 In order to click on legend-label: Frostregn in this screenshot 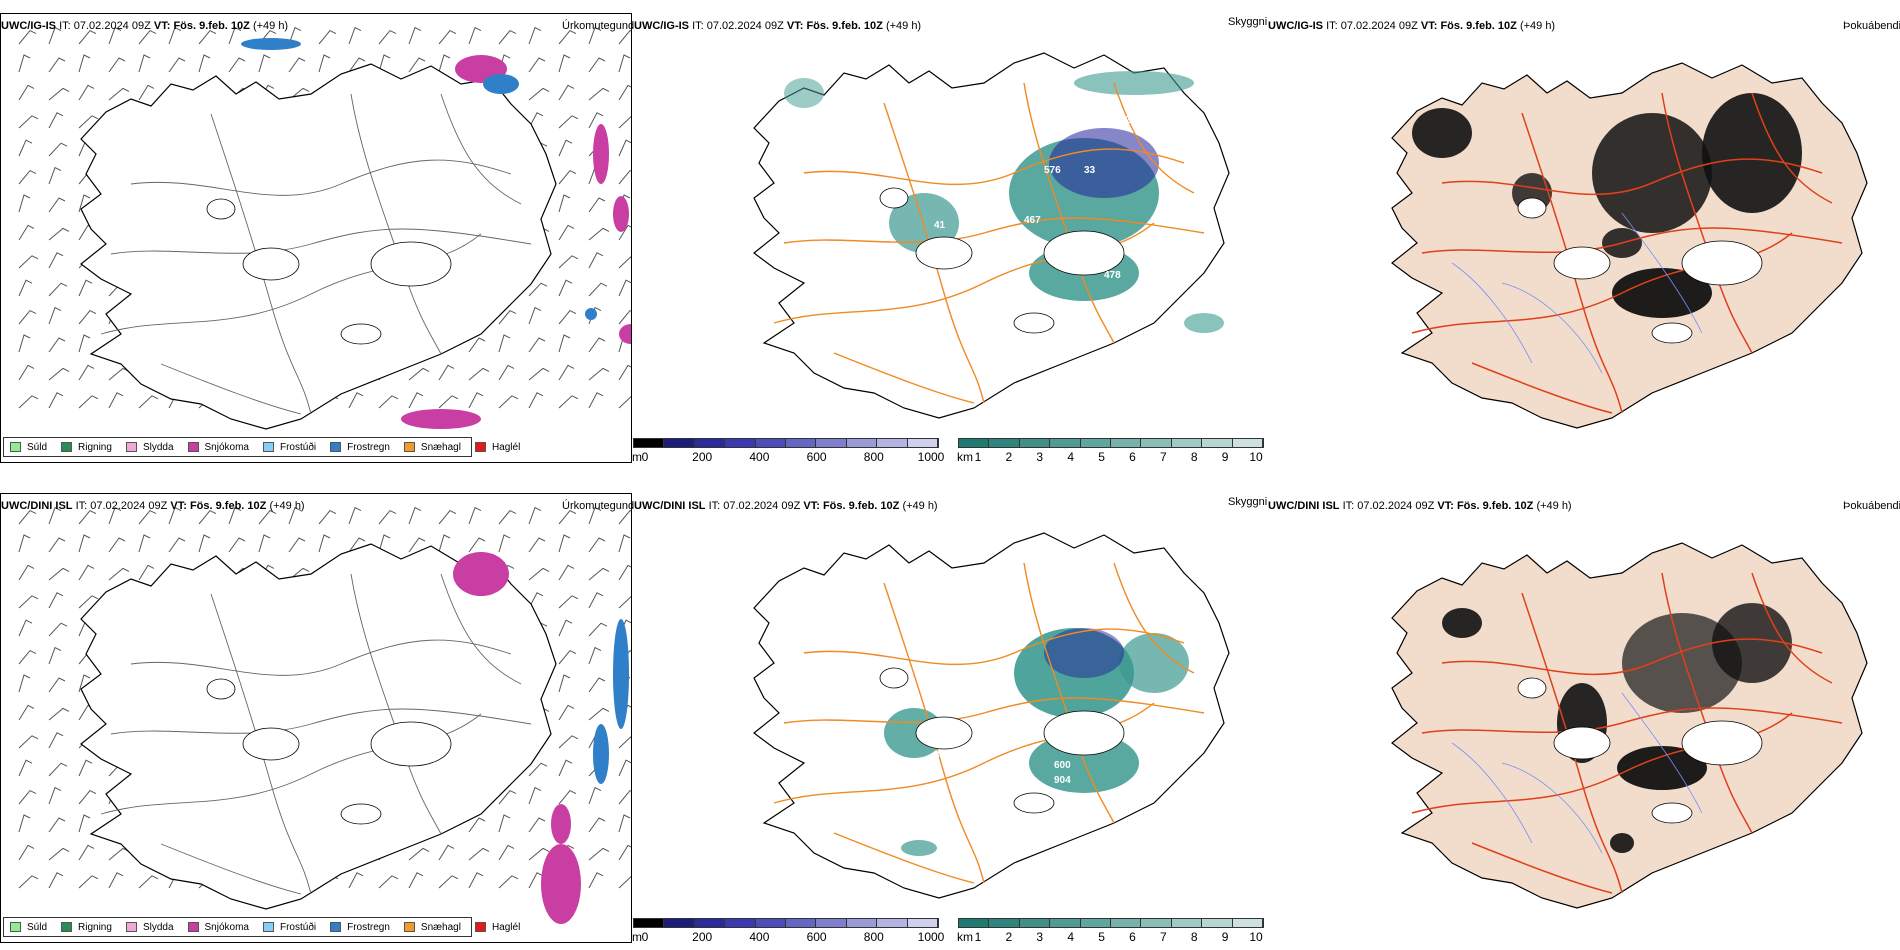, I will do `click(368, 927)`.